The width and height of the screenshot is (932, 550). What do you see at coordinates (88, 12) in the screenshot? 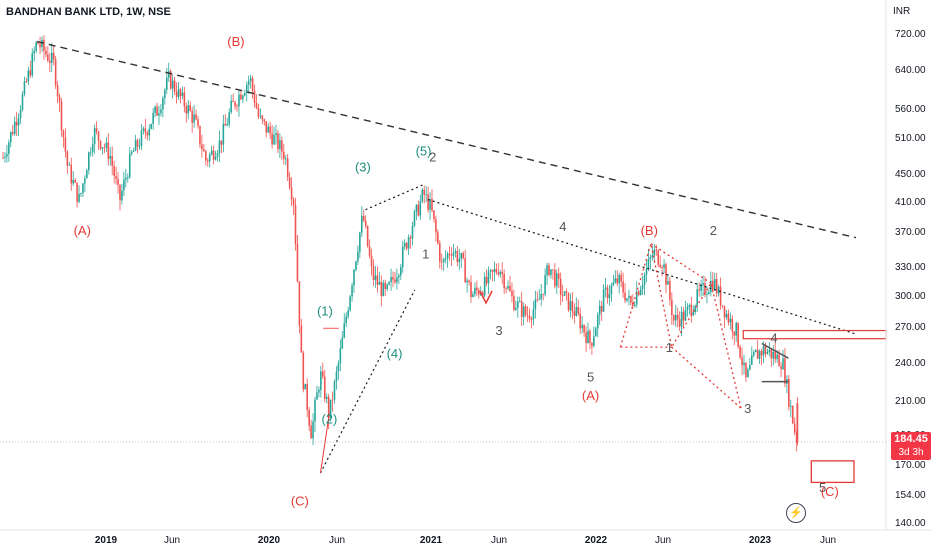
I see `symbol-title: BANDHAN BANK LTD, 1W, NSE` at bounding box center [88, 12].